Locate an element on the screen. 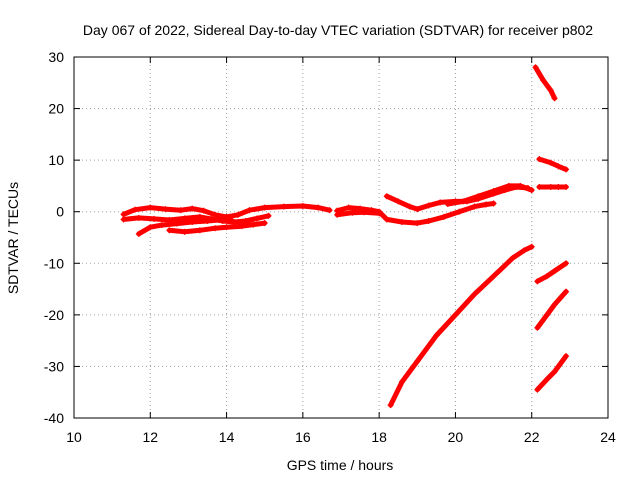 This screenshot has height=480, width=640. y-tick-label: 30 is located at coordinates (56, 57).